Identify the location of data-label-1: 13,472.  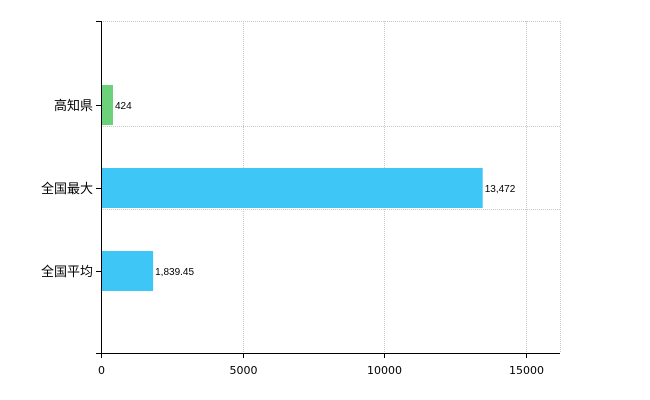
(500, 189).